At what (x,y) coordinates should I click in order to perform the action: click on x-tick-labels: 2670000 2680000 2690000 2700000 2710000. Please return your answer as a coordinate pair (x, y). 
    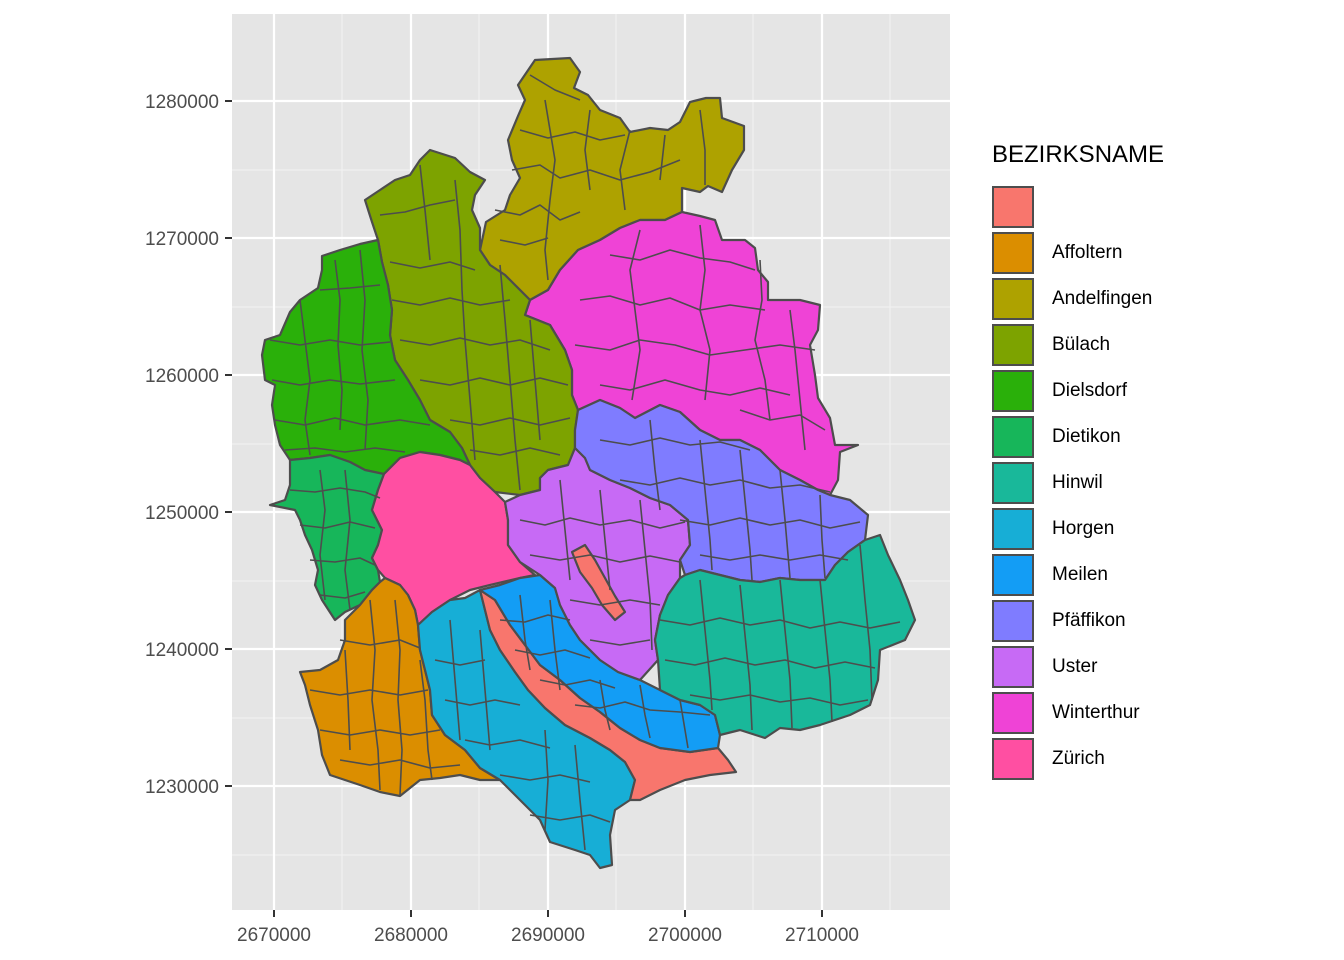
    Looking at the image, I should click on (548, 935).